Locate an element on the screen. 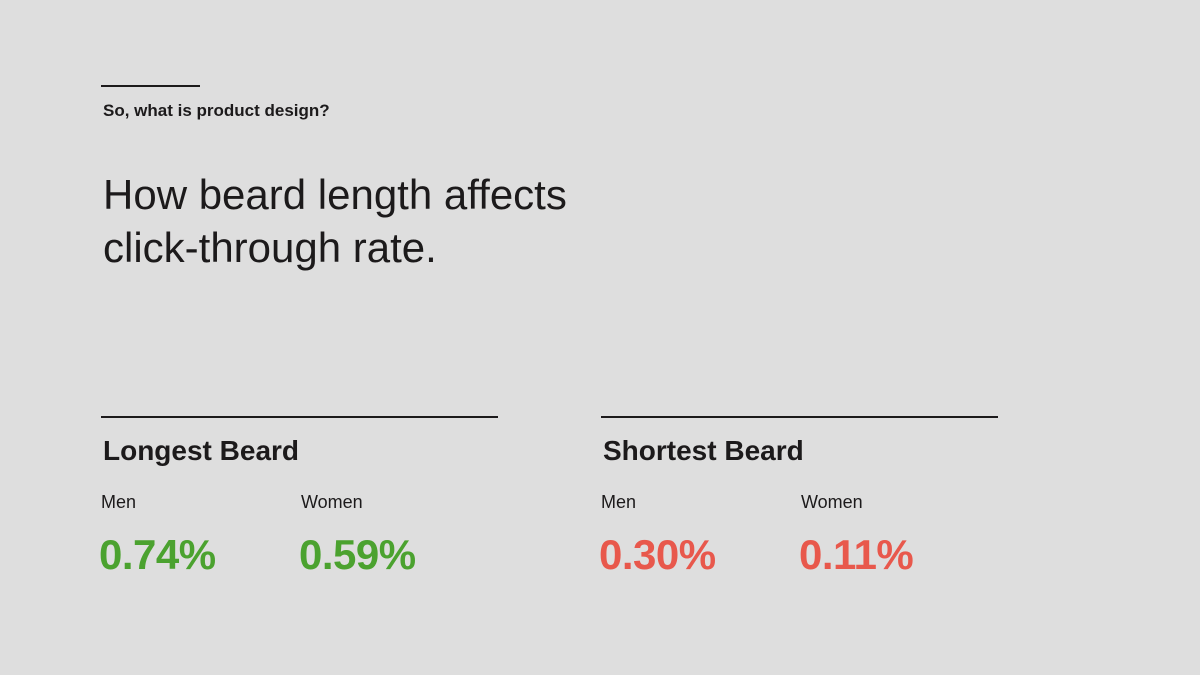  top-rule is located at coordinates (150, 86).